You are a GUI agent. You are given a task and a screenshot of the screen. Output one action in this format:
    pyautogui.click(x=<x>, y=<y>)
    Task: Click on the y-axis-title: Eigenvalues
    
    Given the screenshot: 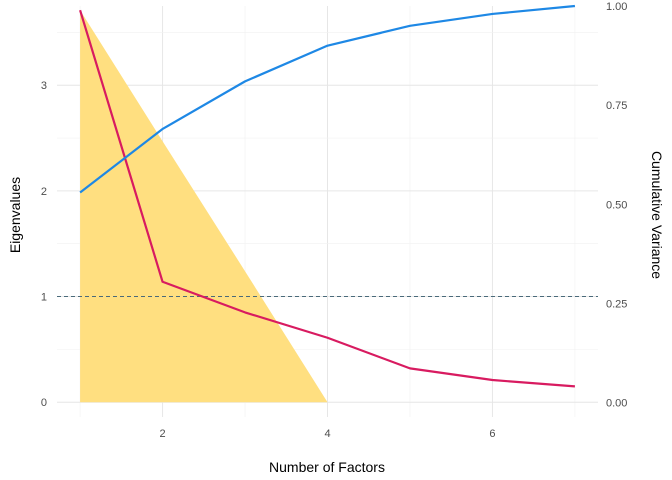 What is the action you would take?
    pyautogui.click(x=15, y=215)
    